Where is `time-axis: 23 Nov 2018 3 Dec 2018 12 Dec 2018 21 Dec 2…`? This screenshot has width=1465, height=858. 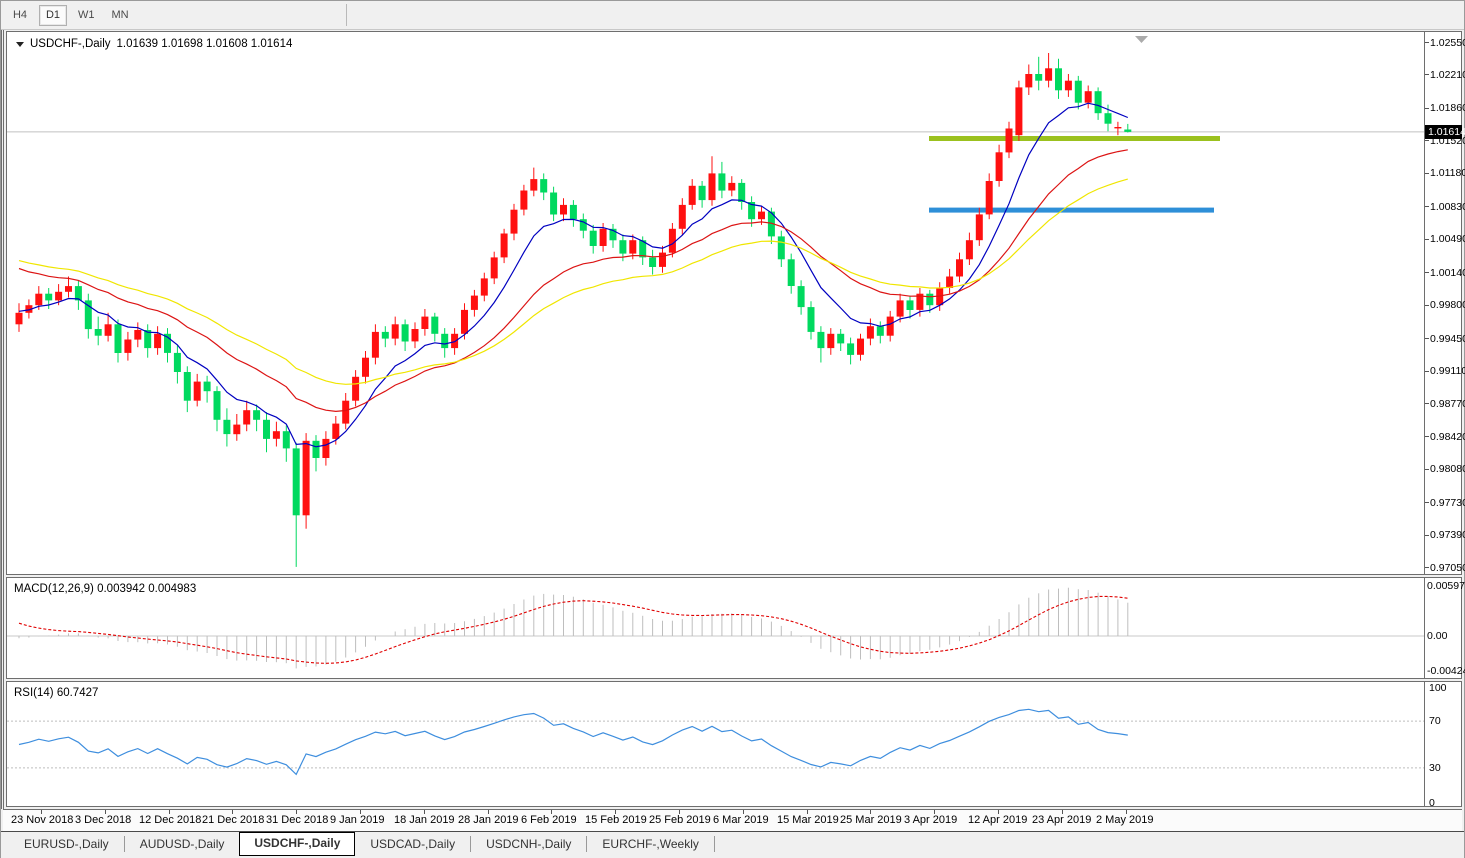 time-axis: 23 Nov 2018 3 Dec 2018 12 Dec 2018 21 Dec 2… is located at coordinates (732, 820).